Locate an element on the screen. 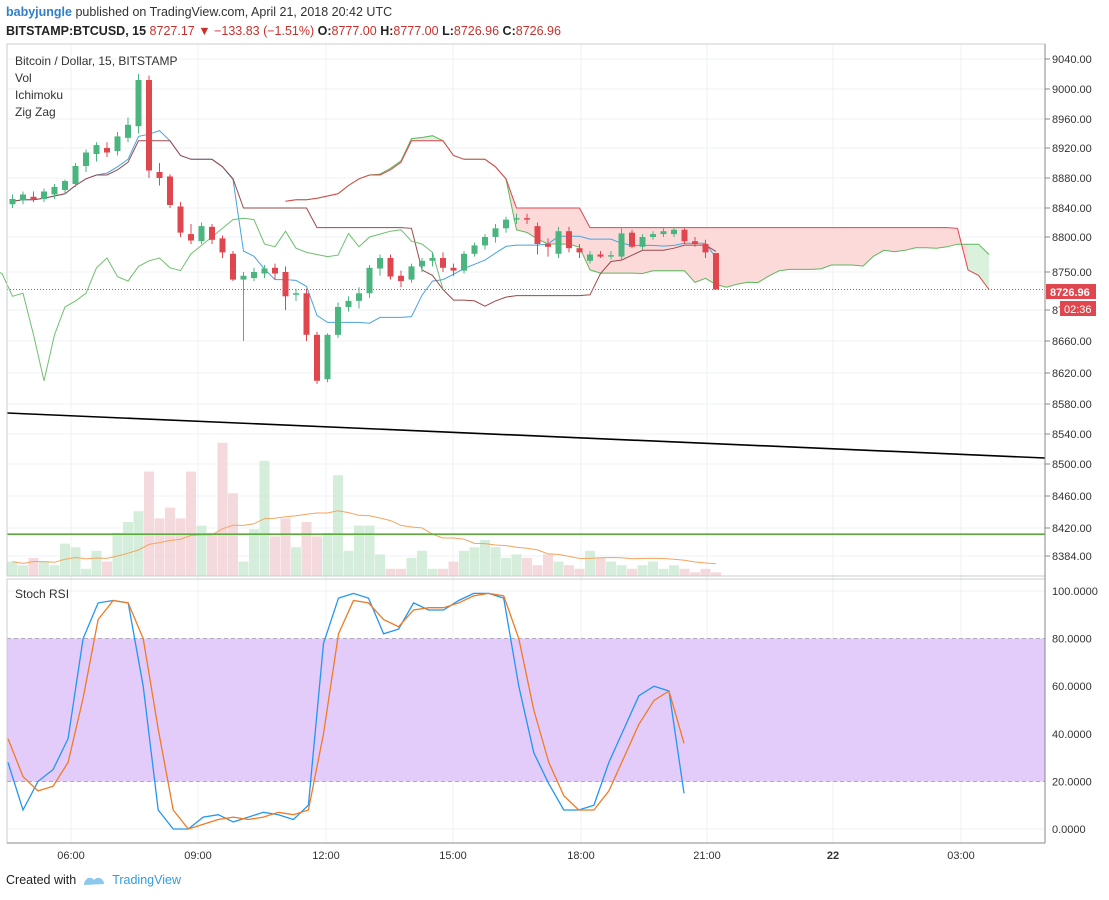  legend-item-vol: Vol is located at coordinates (23, 78).